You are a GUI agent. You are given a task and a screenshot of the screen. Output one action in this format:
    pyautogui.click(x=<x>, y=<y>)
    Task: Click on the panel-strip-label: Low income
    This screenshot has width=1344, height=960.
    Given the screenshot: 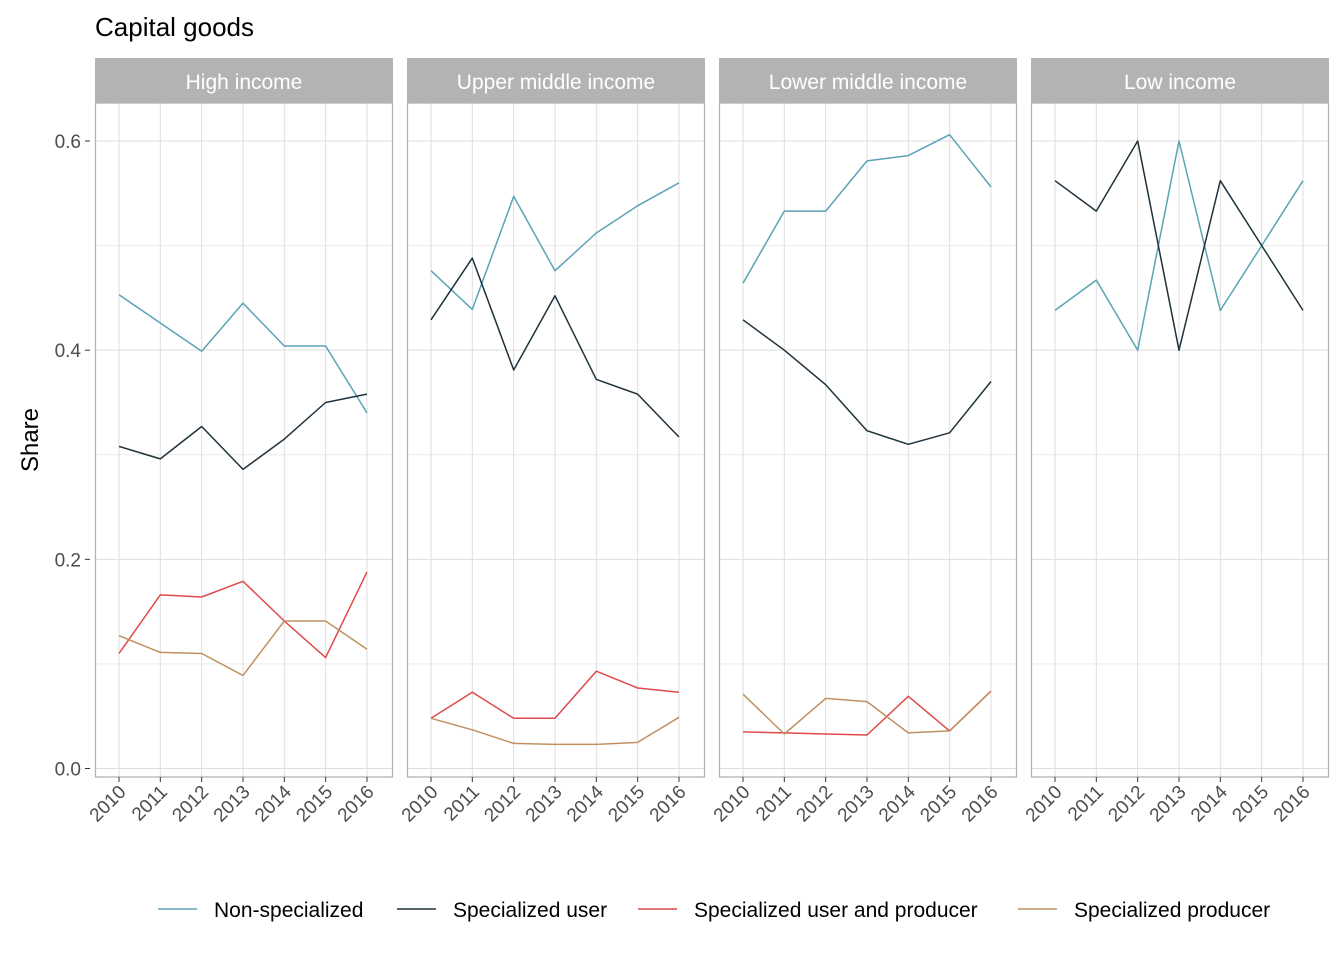 What is the action you would take?
    pyautogui.click(x=1180, y=82)
    